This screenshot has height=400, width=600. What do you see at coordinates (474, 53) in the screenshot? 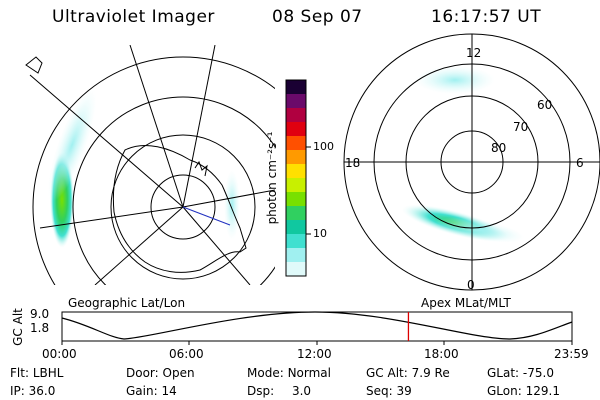
I see `mlt-label-top: 12` at bounding box center [474, 53].